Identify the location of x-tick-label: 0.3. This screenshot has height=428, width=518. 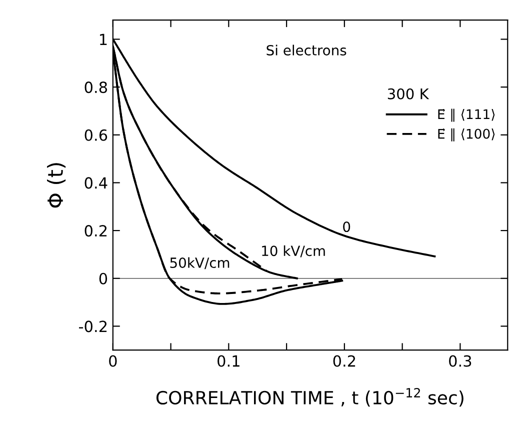
(460, 361).